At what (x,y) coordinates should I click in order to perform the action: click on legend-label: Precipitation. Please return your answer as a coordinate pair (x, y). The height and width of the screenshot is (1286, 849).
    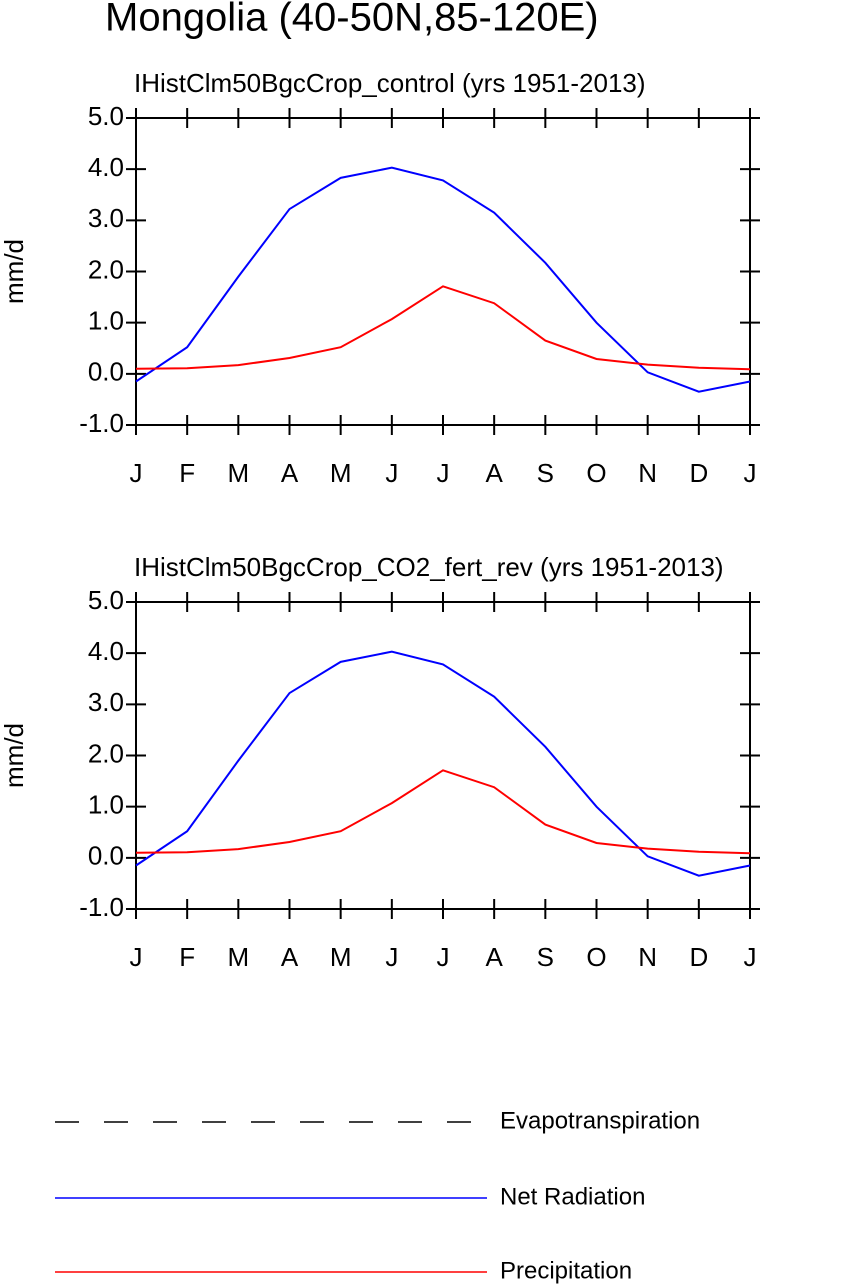
    Looking at the image, I should click on (566, 1270).